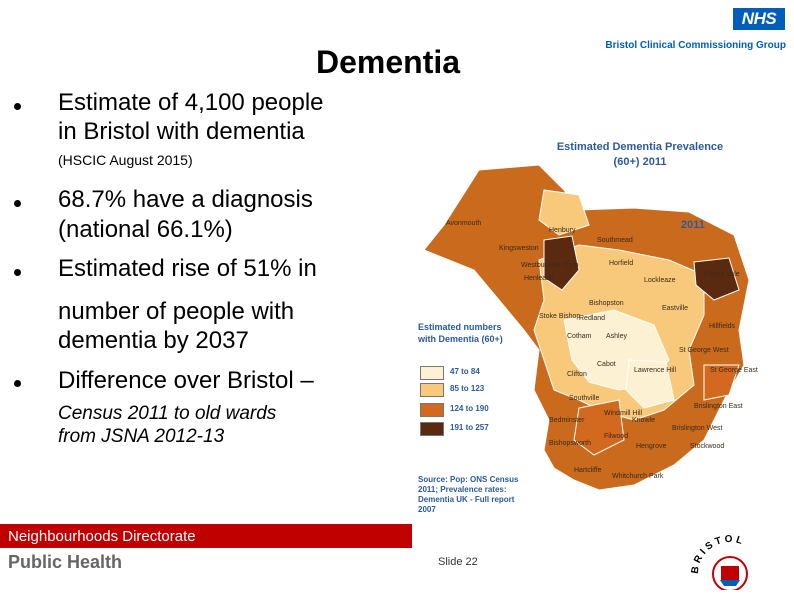 The height and width of the screenshot is (595, 794). What do you see at coordinates (191, 102) in the screenshot?
I see `bullet-1-line-1: Estimate of 4,100 people` at bounding box center [191, 102].